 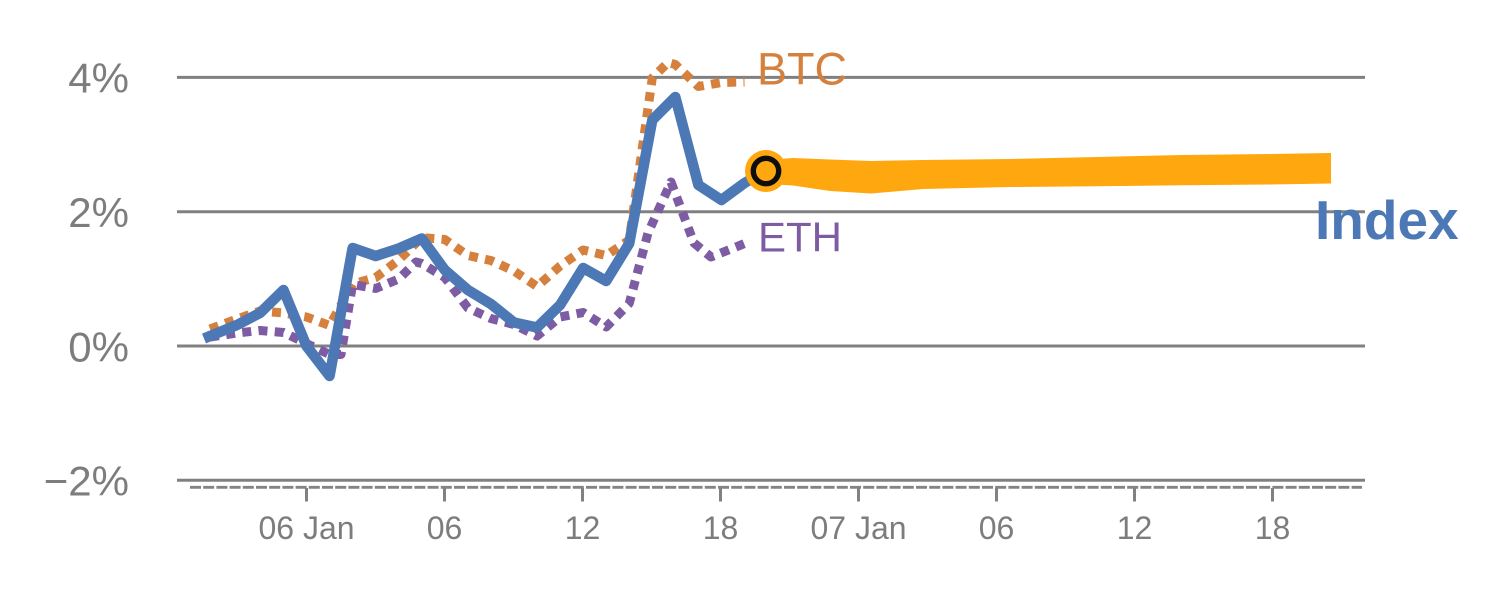 I want to click on svg-text: BTC, so click(x=802, y=69).